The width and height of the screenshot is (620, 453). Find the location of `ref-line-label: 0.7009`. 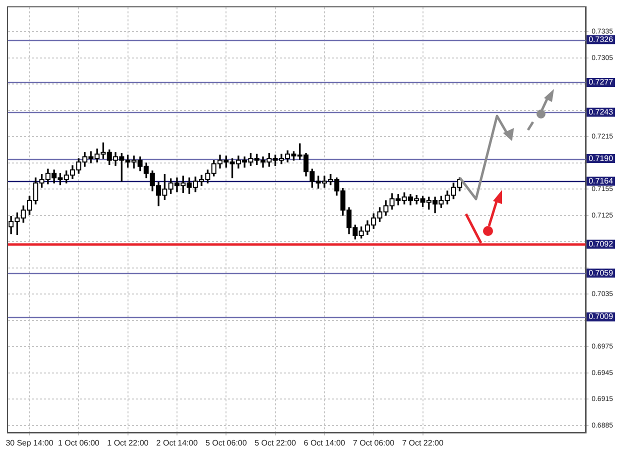

ref-line-label: 0.7009 is located at coordinates (601, 317).